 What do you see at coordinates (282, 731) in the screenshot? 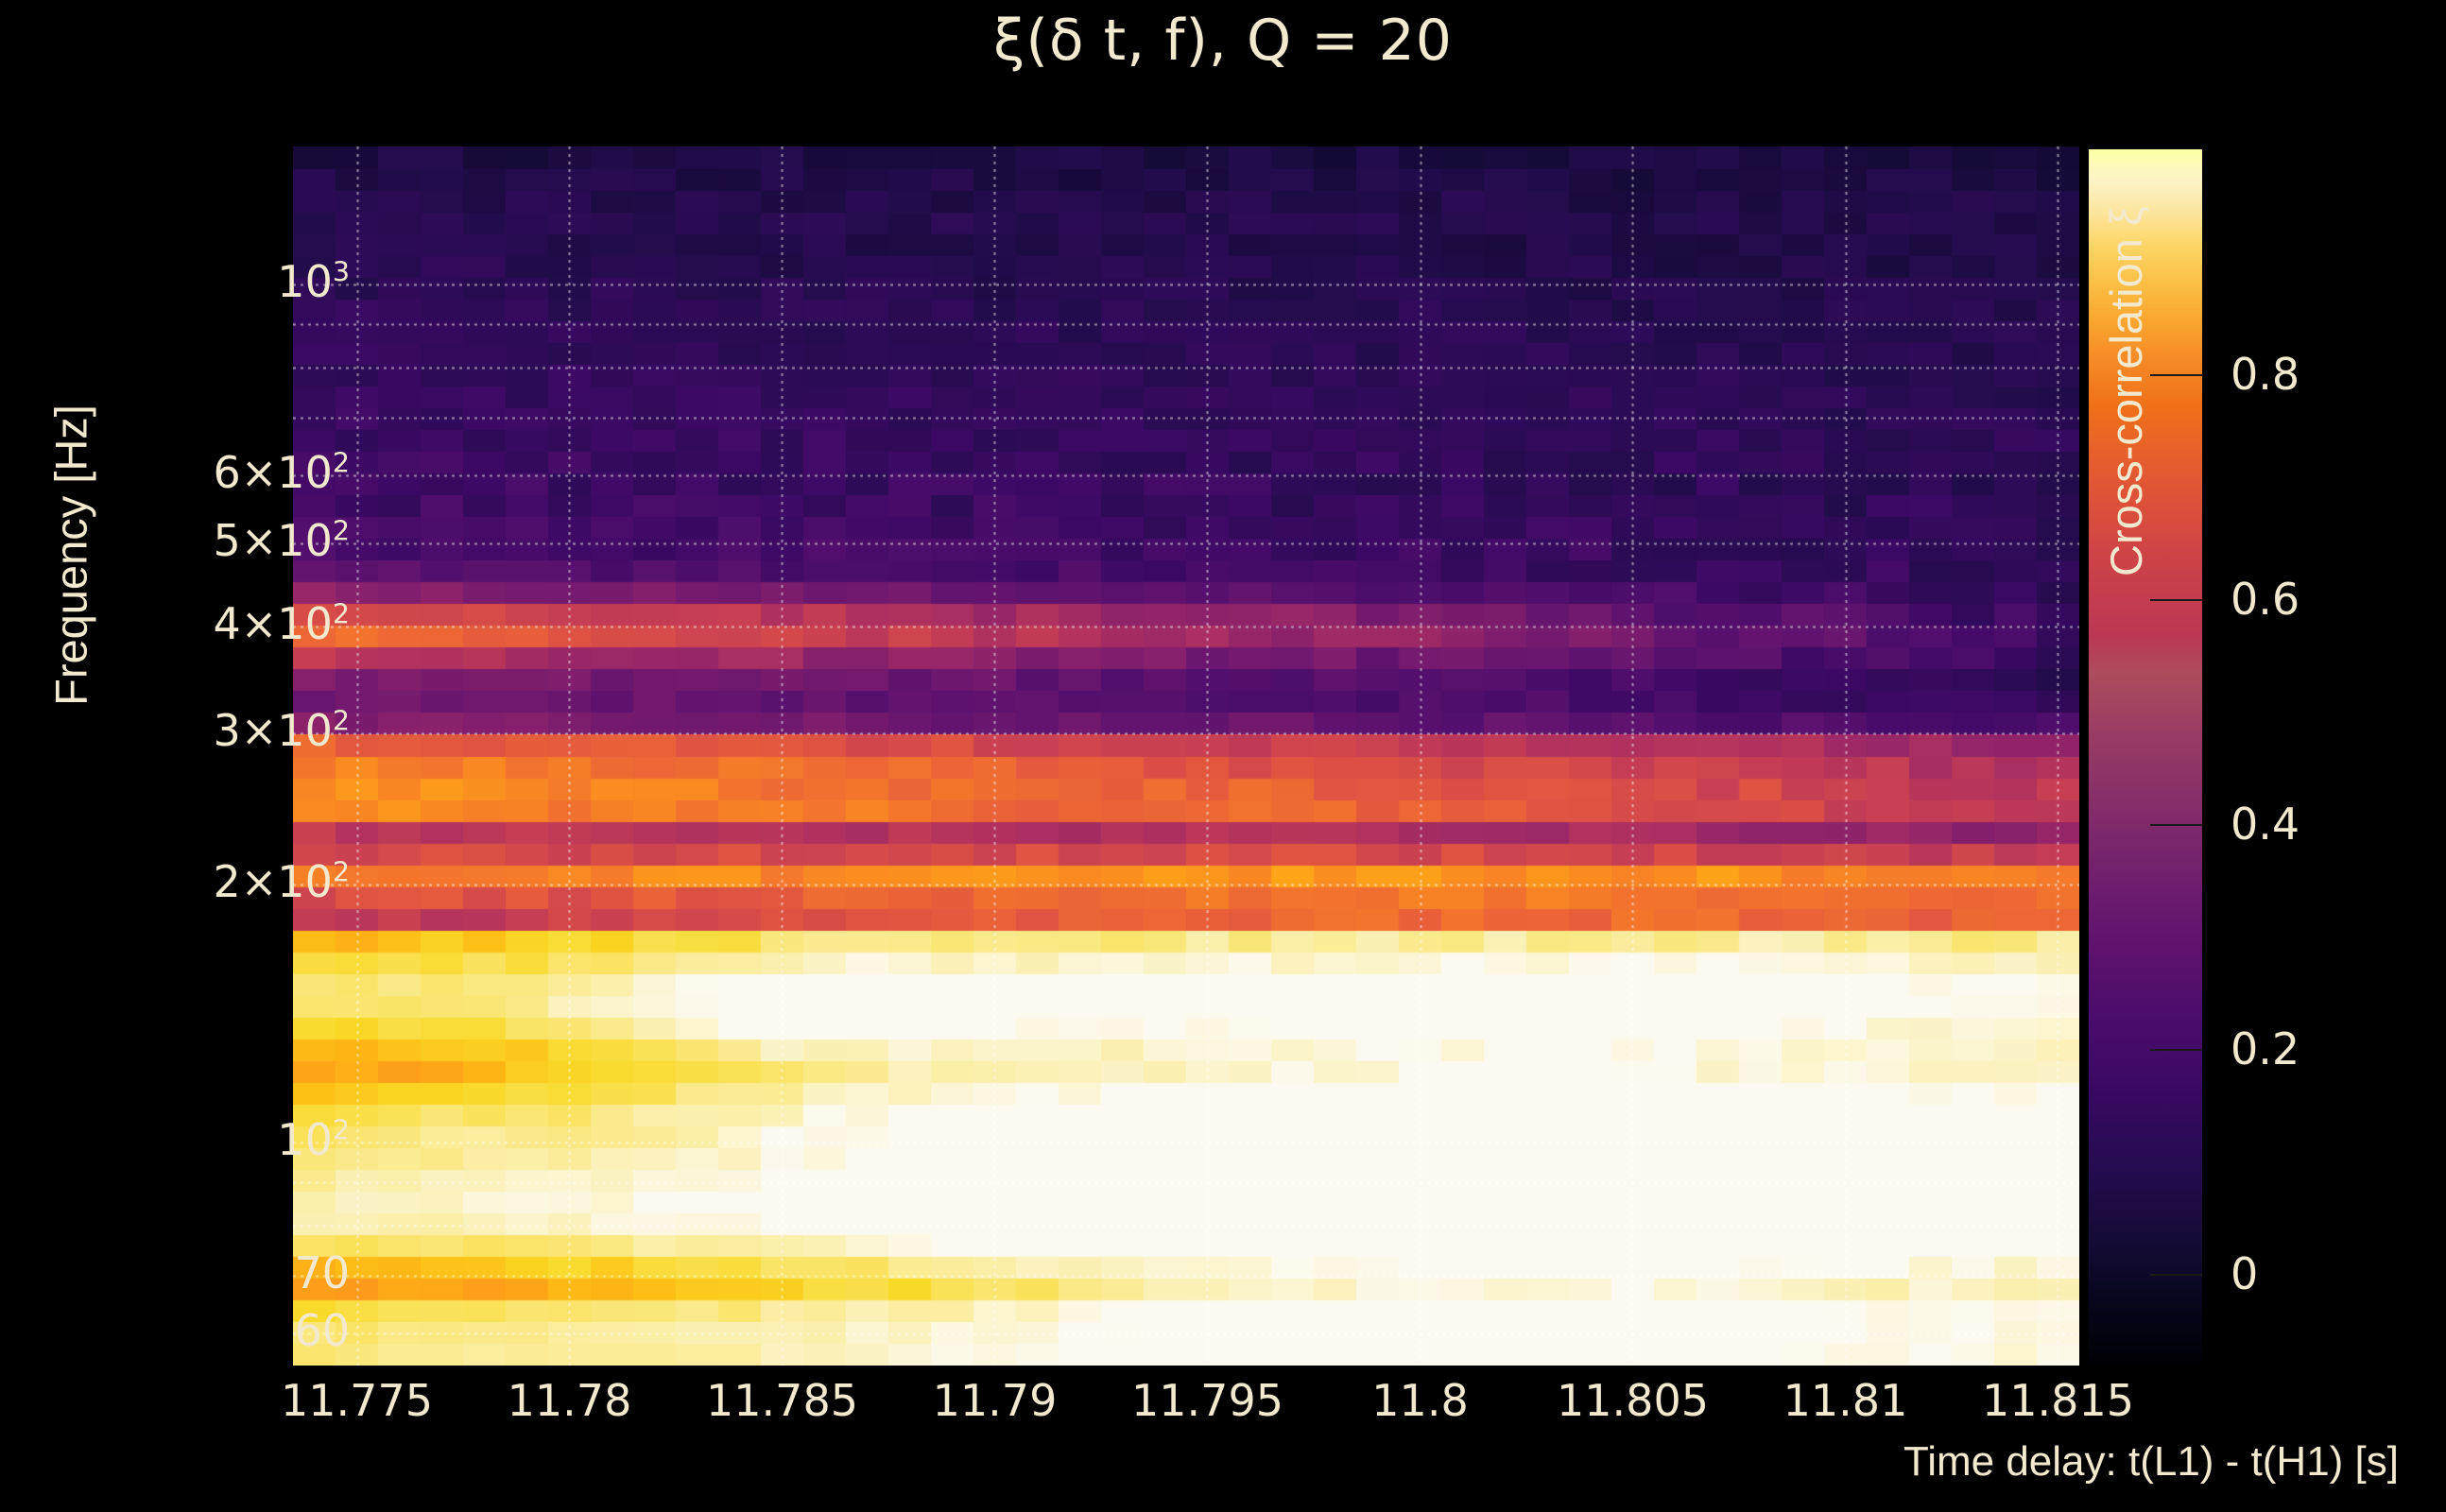
I see `y-tick-label: 3×102` at bounding box center [282, 731].